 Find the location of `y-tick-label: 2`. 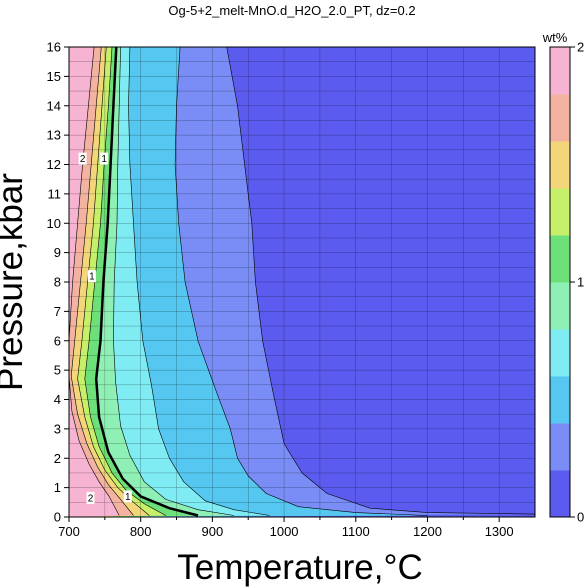

y-tick-label: 2 is located at coordinates (57, 458).